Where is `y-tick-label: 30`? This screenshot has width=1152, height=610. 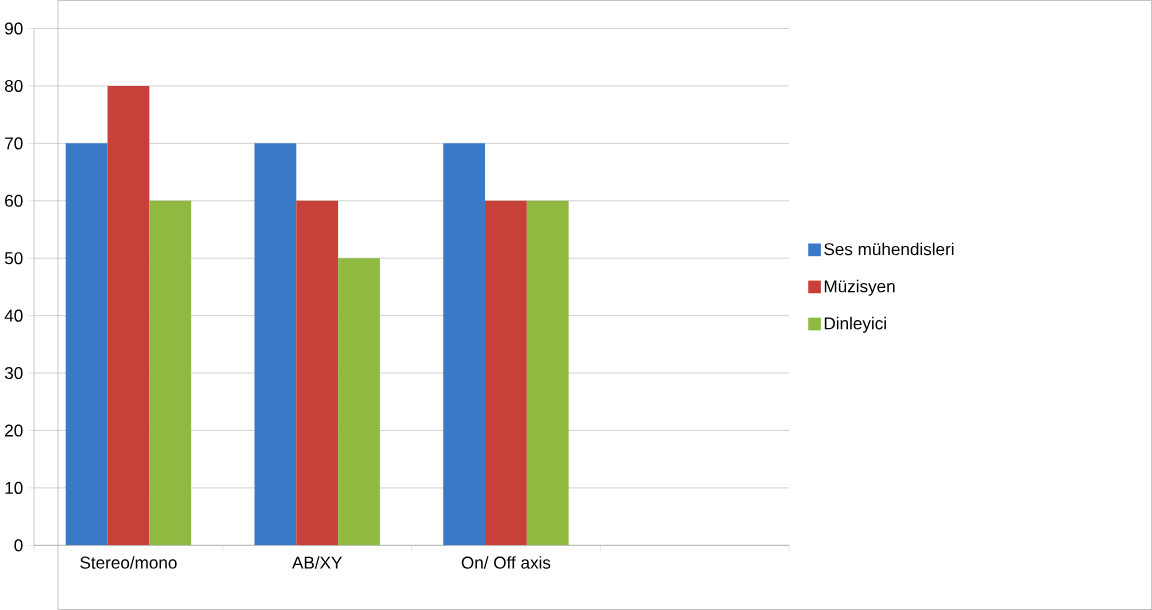 y-tick-label: 30 is located at coordinates (13, 373).